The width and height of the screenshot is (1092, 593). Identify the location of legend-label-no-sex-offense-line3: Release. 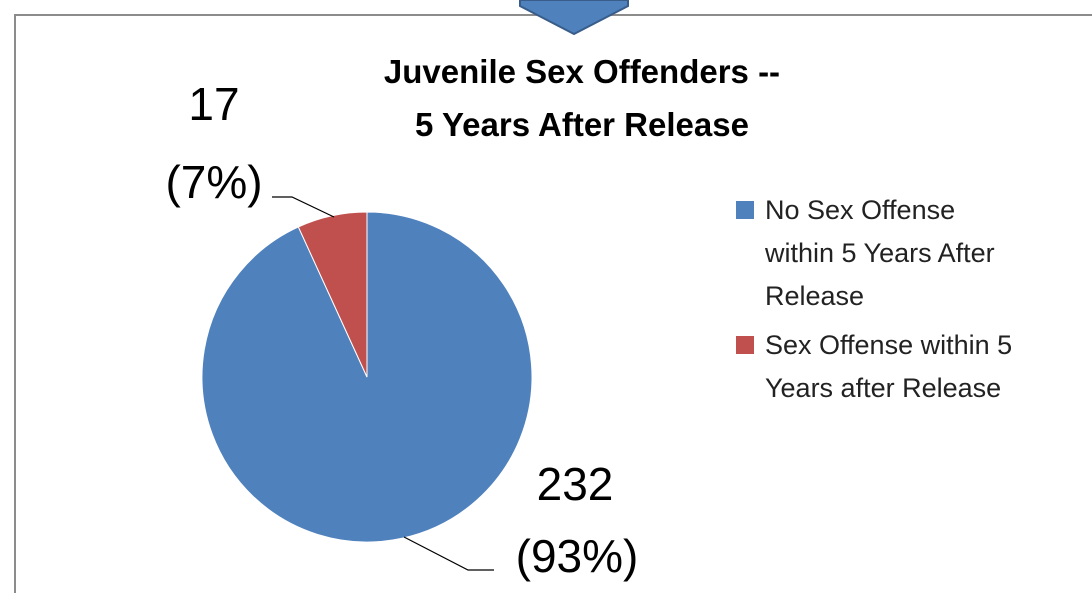
(814, 296).